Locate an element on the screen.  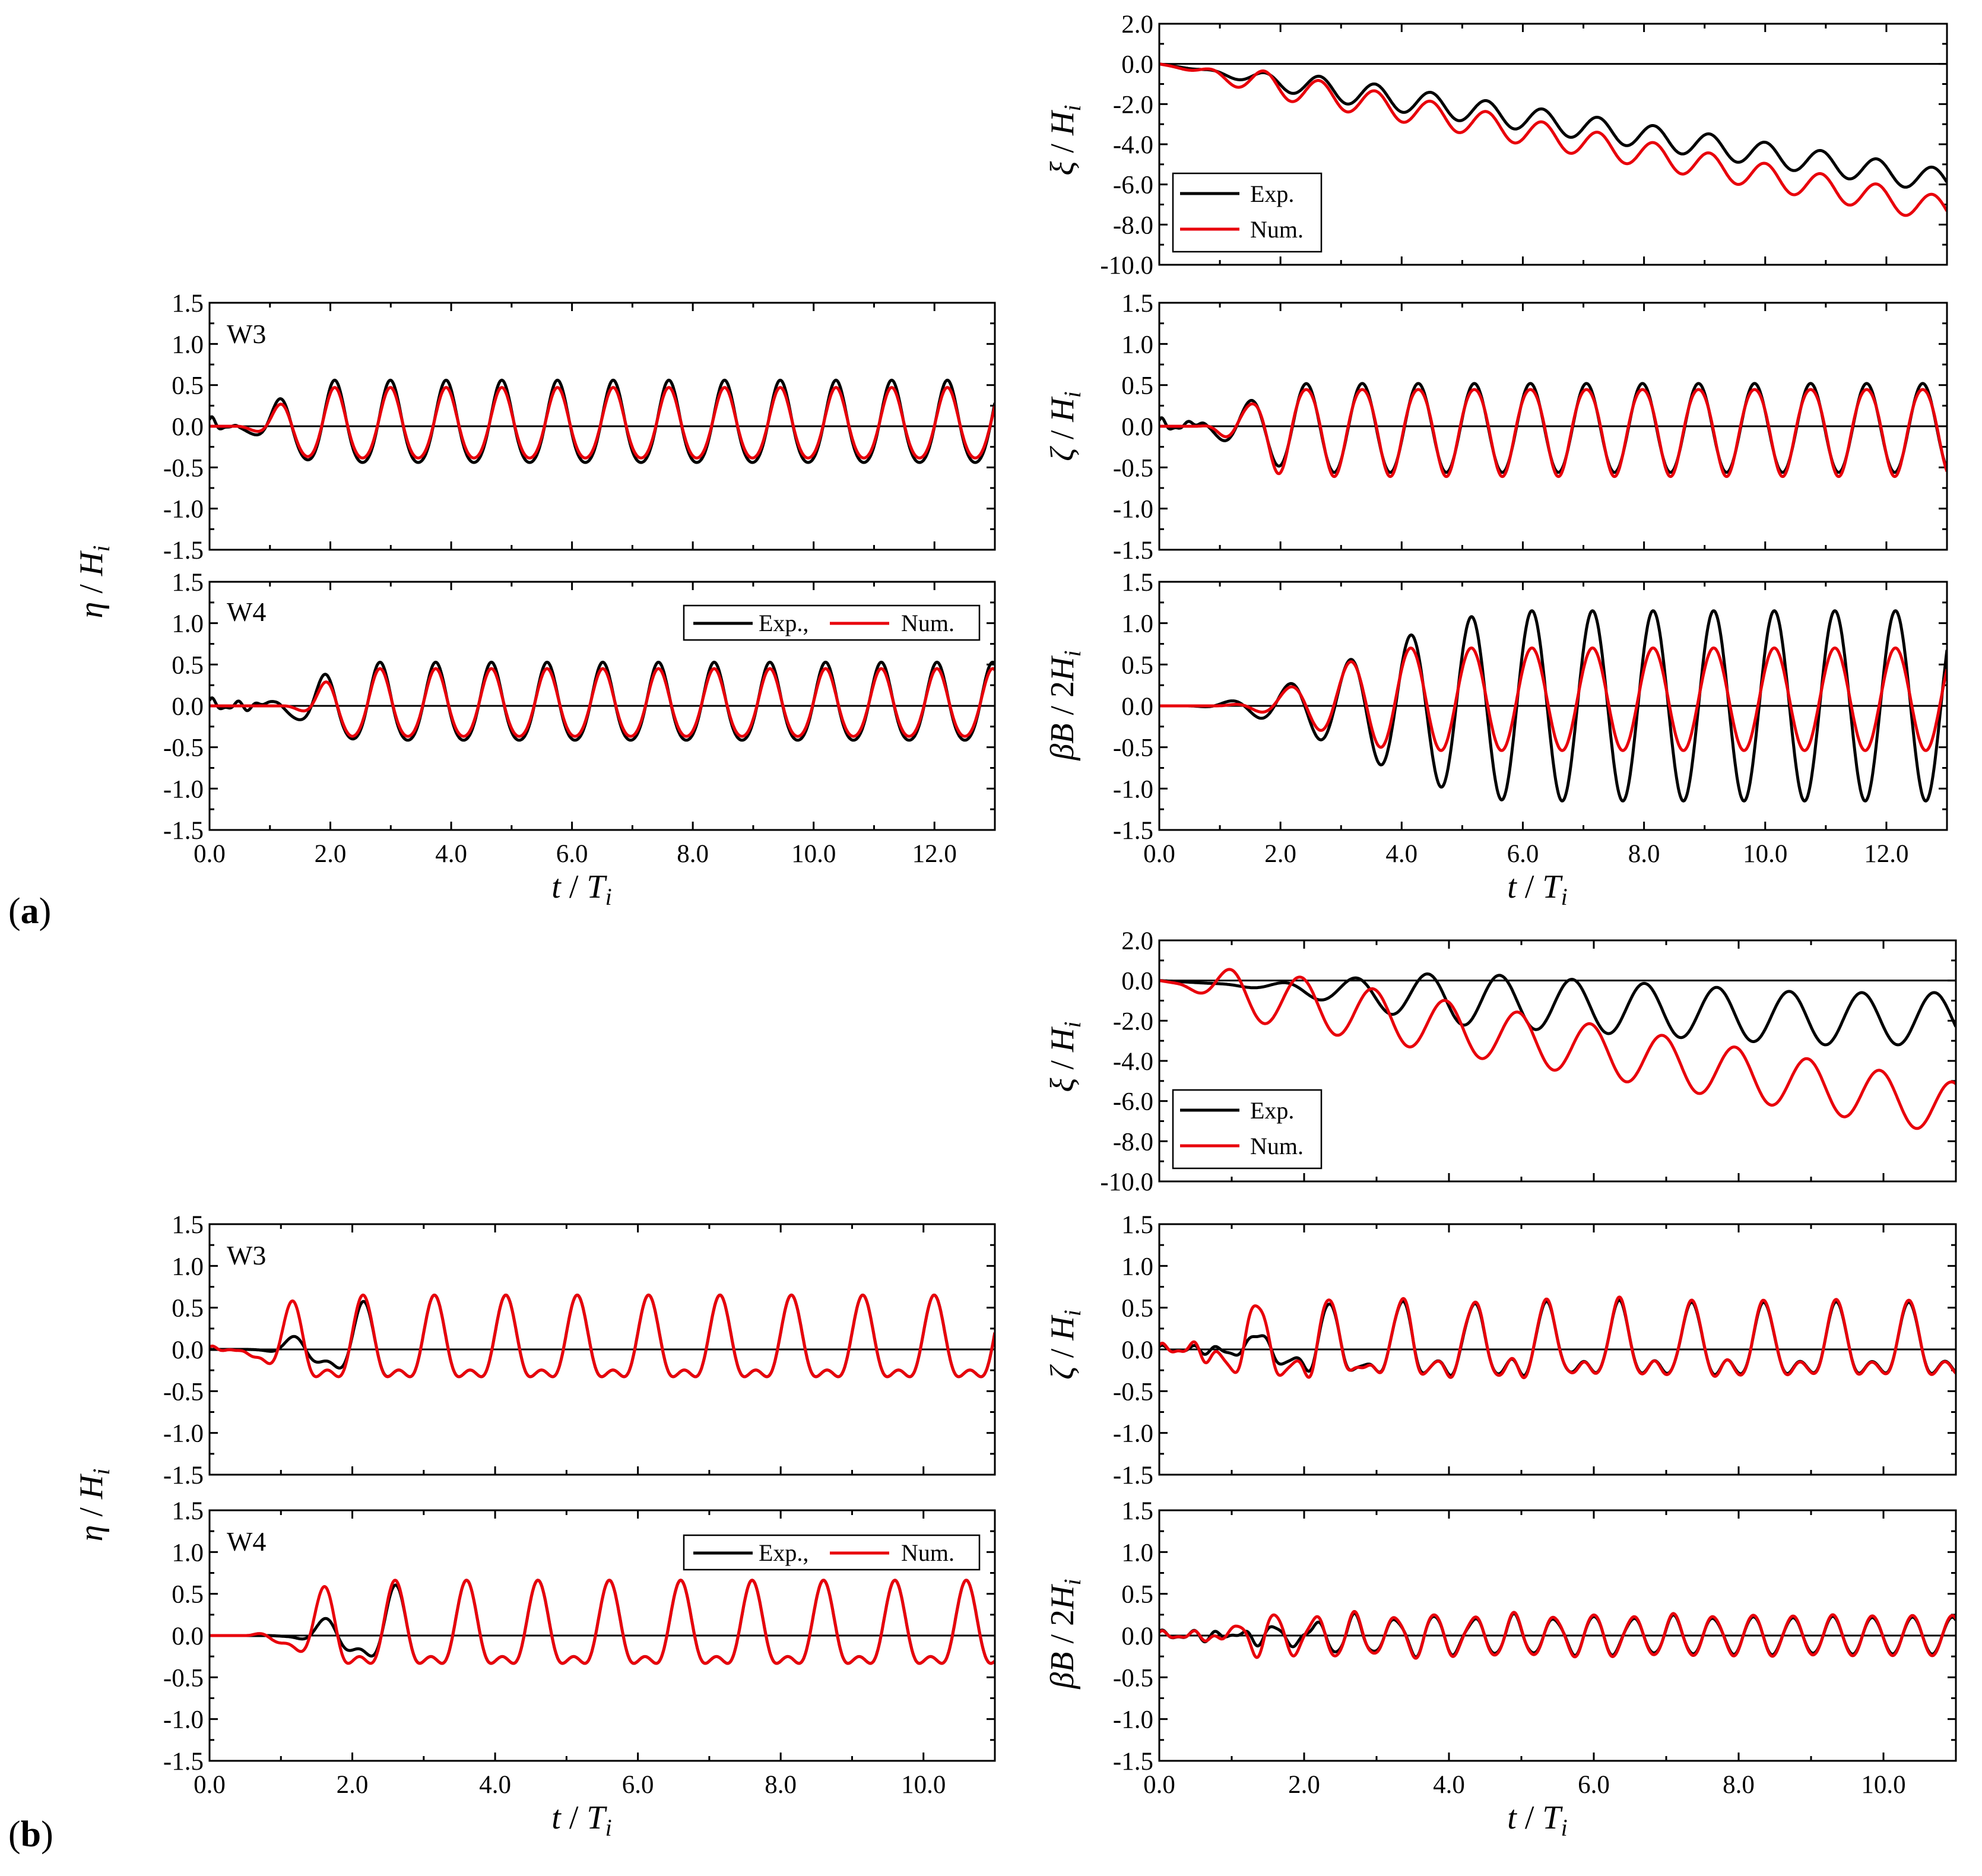
legend-xi: Exp. Num. is located at coordinates (1247, 1129).